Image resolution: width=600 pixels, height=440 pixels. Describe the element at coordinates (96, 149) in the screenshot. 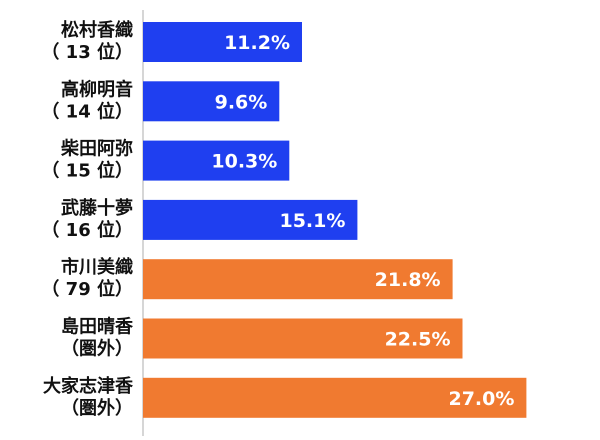

I see `category-label-line: 柴田阿弥` at that location.